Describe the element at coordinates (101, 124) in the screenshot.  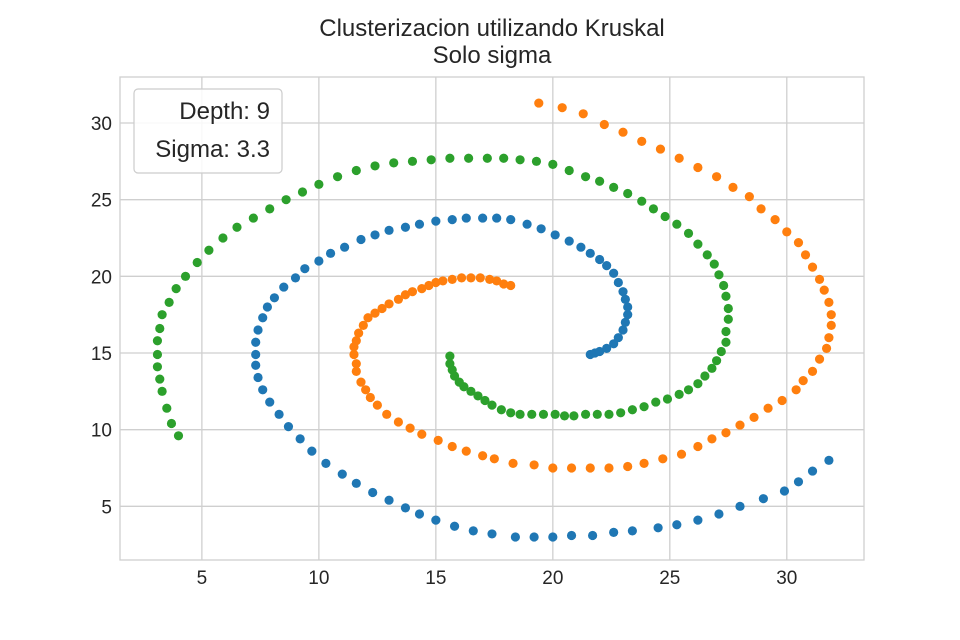
I see `y-tick-label: 30` at that location.